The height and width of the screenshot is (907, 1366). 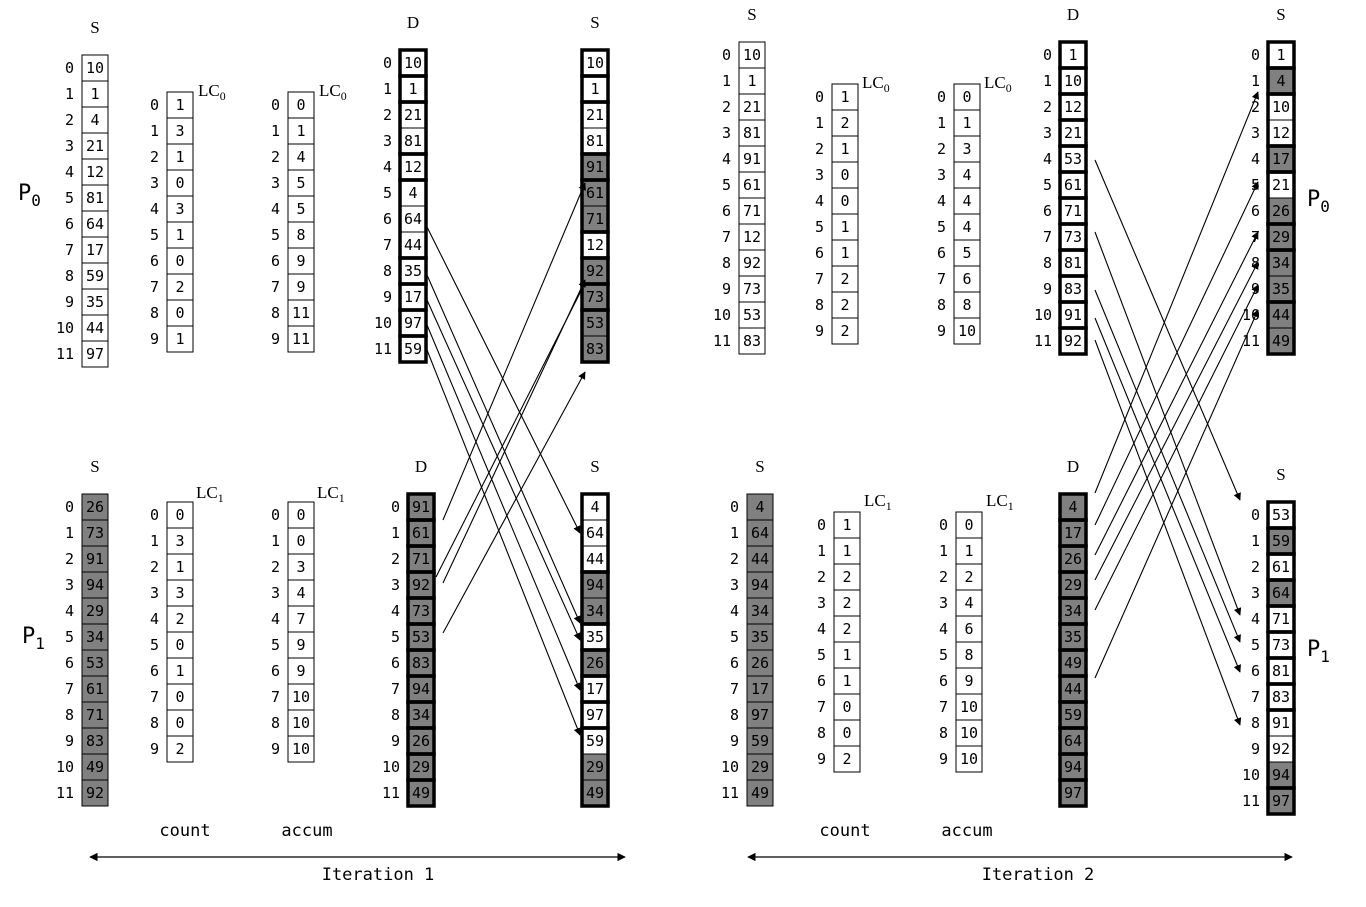 I want to click on iteration-2-label: Iteration 2, so click(x=1038, y=875).